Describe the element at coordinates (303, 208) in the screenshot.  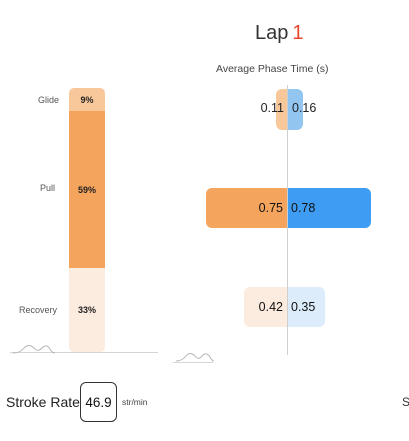
I see `pull-right-value: 0.78` at that location.